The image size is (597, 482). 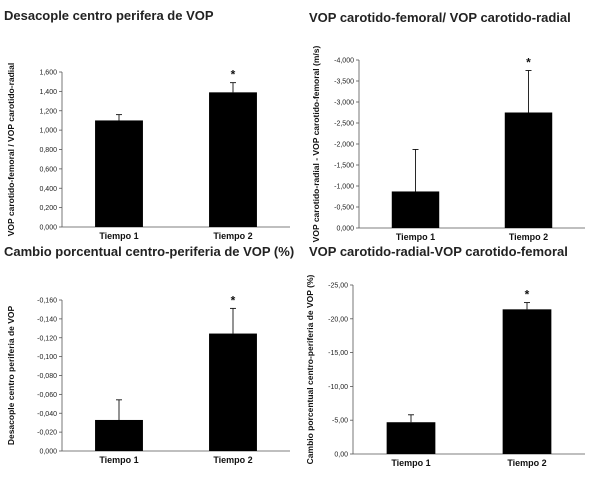 What do you see at coordinates (47, 338) in the screenshot?
I see `y-tick-label: -0,120` at bounding box center [47, 338].